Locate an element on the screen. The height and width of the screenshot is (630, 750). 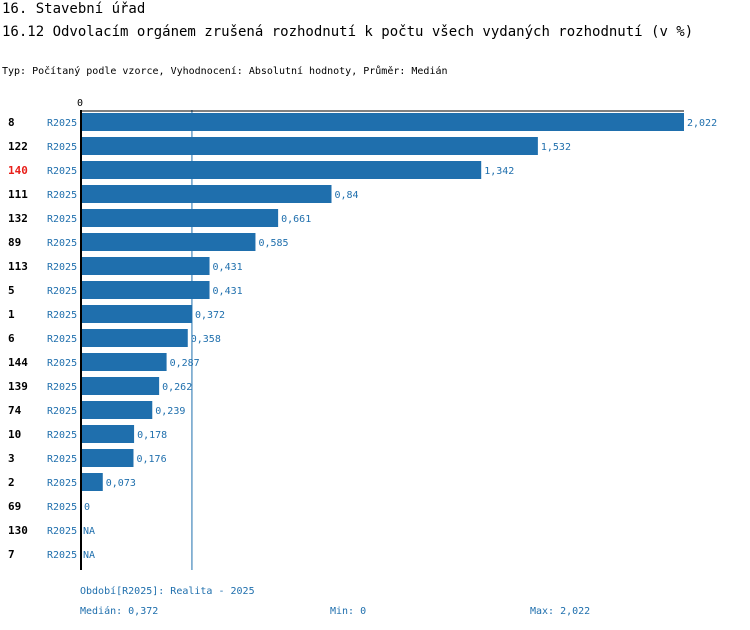
footer-max: Max: 2,022 is located at coordinates (560, 611).